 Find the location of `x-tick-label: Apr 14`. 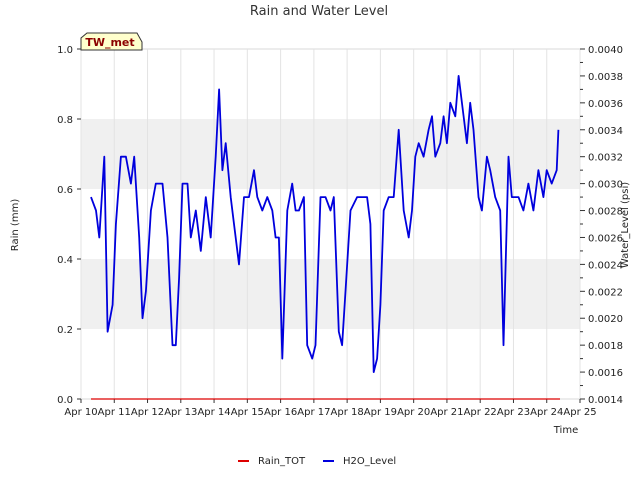

x-tick-label: Apr 14 is located at coordinates (213, 412).